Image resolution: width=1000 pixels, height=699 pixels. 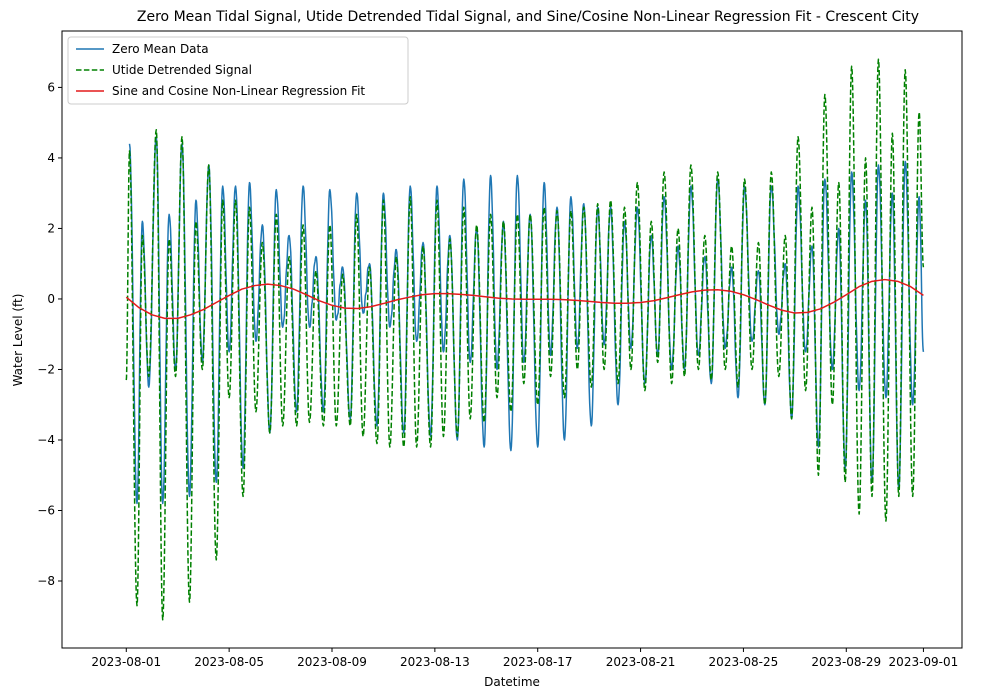 I want to click on y-tick-label: 2, so click(x=51, y=228).